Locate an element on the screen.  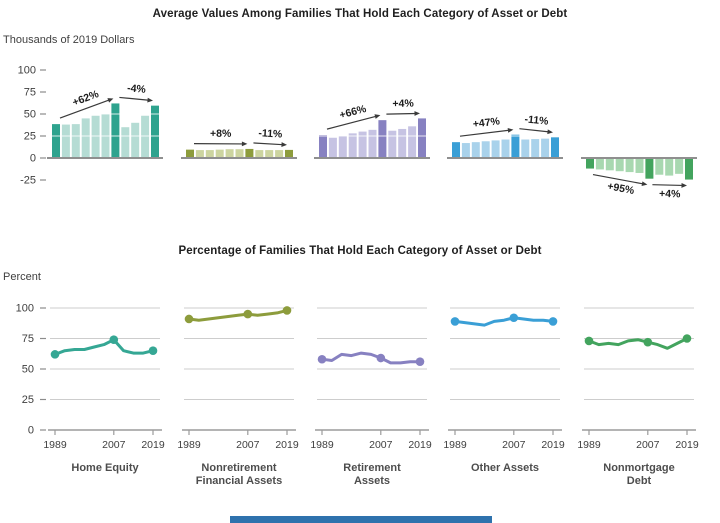
category-label-nonretirement: Nonretirement Financial Assets is located at coordinates (239, 475).